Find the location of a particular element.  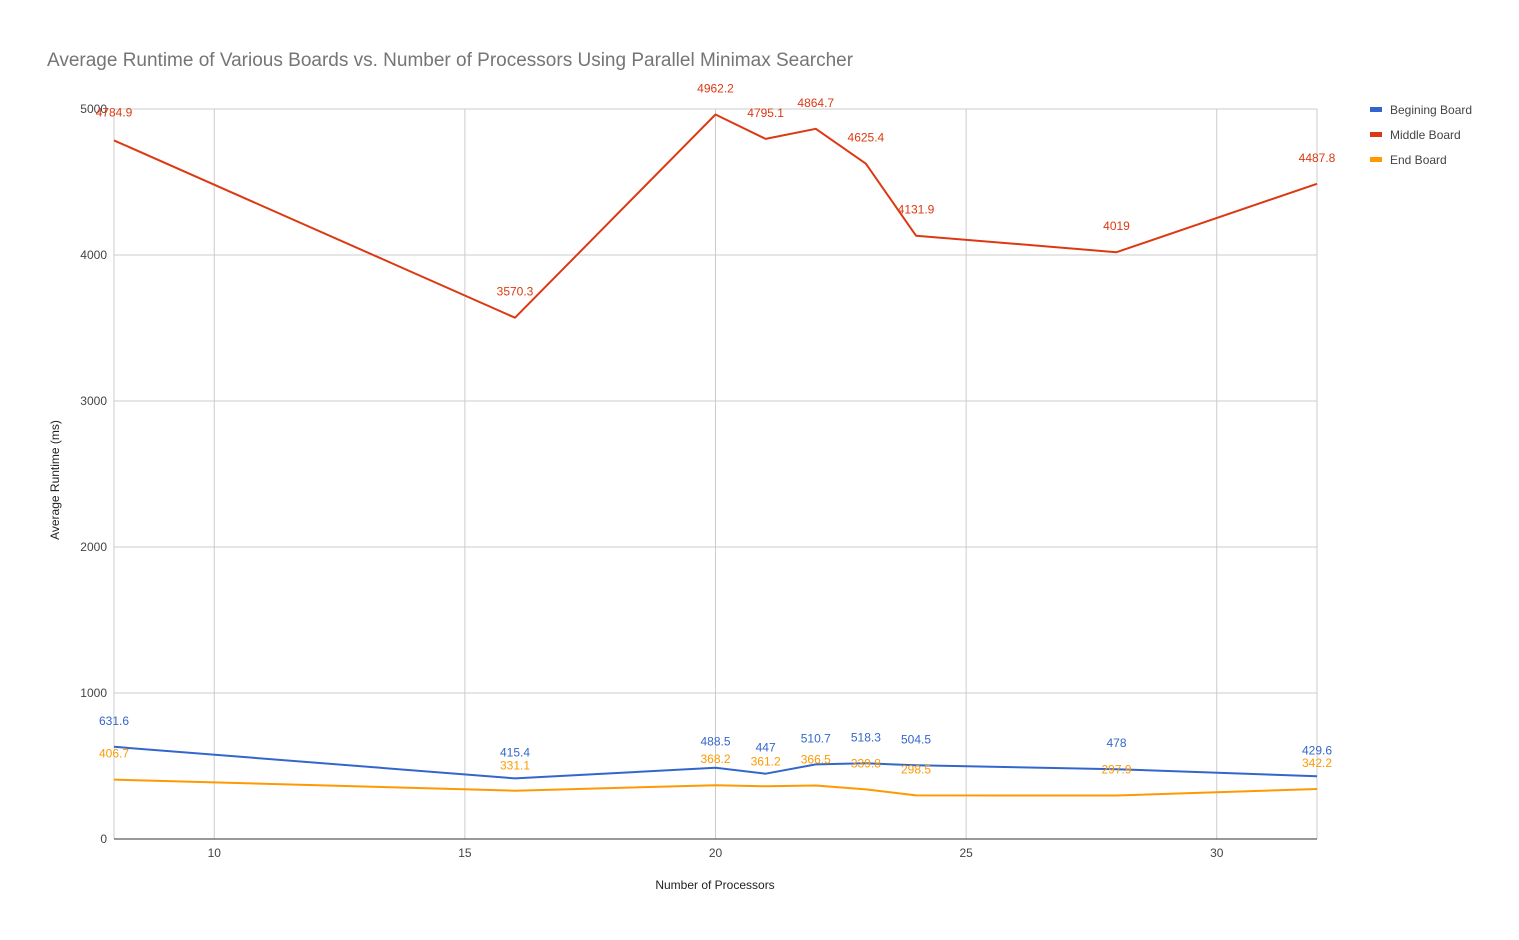

data-label: 366.5 is located at coordinates (816, 759).